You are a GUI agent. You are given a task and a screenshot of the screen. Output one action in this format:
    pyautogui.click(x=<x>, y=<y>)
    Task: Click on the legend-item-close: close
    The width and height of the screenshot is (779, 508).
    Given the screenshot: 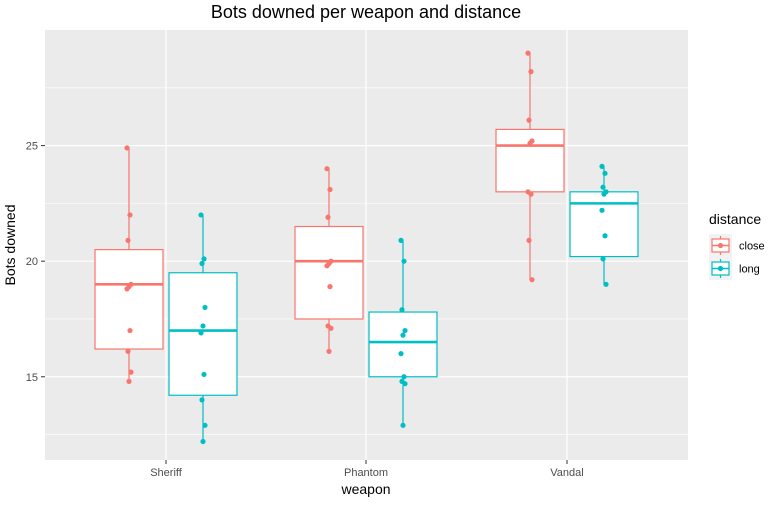 What is the action you would take?
    pyautogui.click(x=737, y=245)
    